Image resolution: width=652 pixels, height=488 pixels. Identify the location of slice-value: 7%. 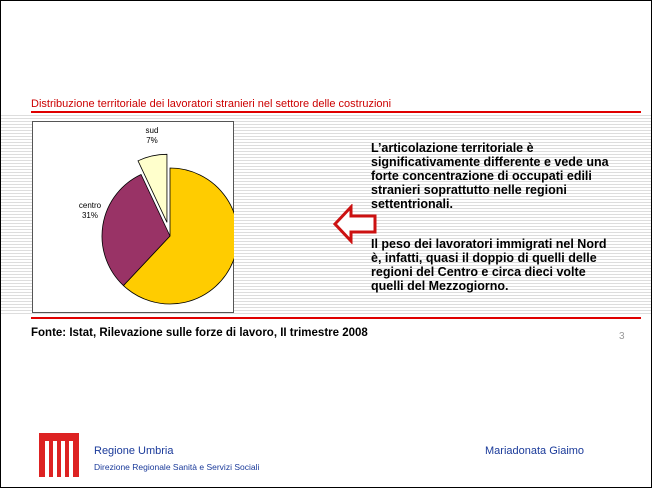
(152, 140).